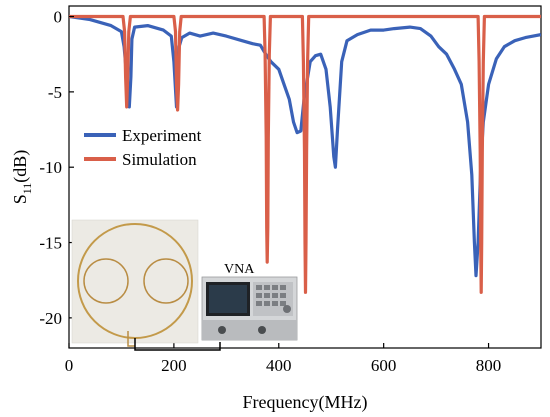  I want to click on right-inner-ring, so click(166, 281).